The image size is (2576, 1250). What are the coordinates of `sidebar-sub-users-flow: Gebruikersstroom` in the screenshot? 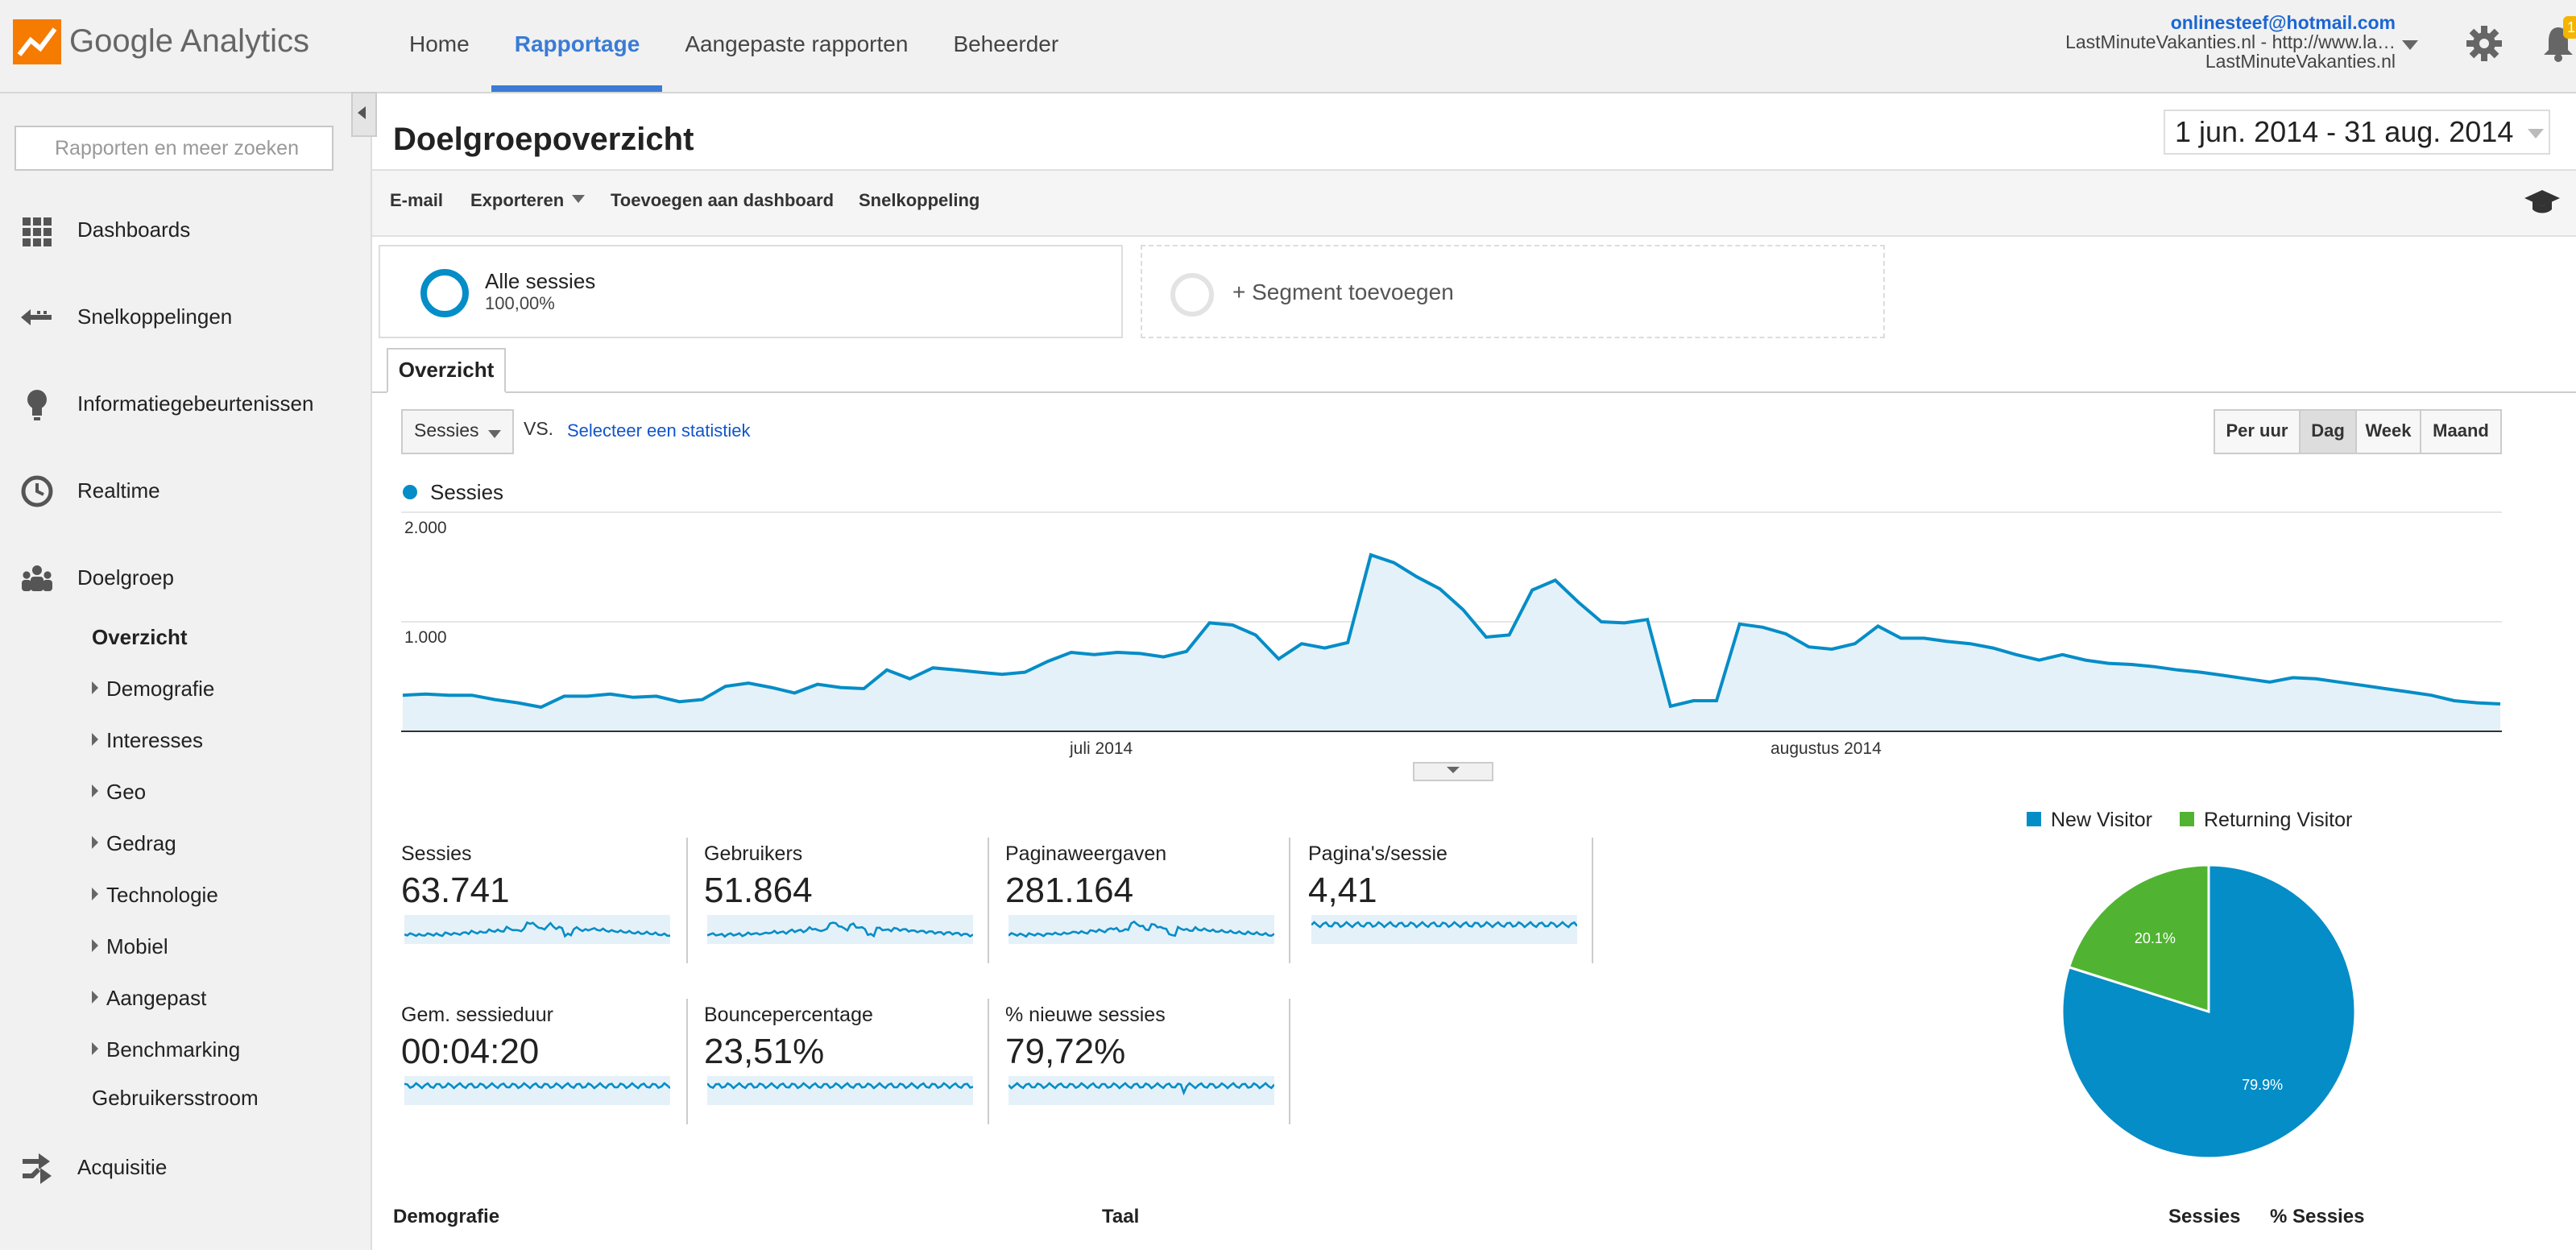 It's located at (175, 1098).